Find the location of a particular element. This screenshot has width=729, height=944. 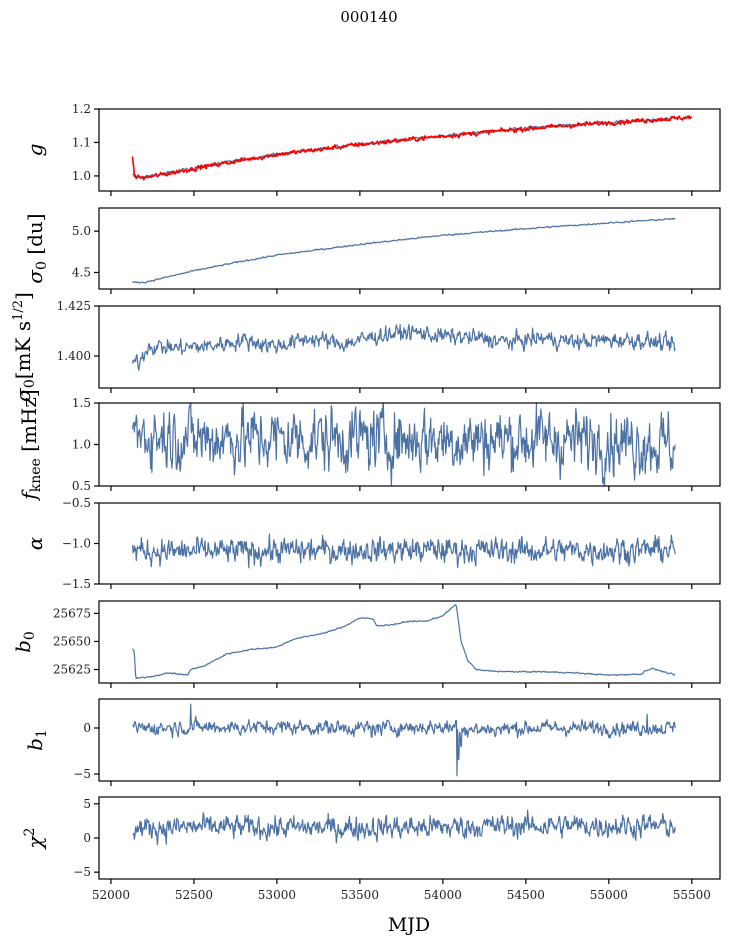

series-line-sigma0-mK is located at coordinates (403, 347).